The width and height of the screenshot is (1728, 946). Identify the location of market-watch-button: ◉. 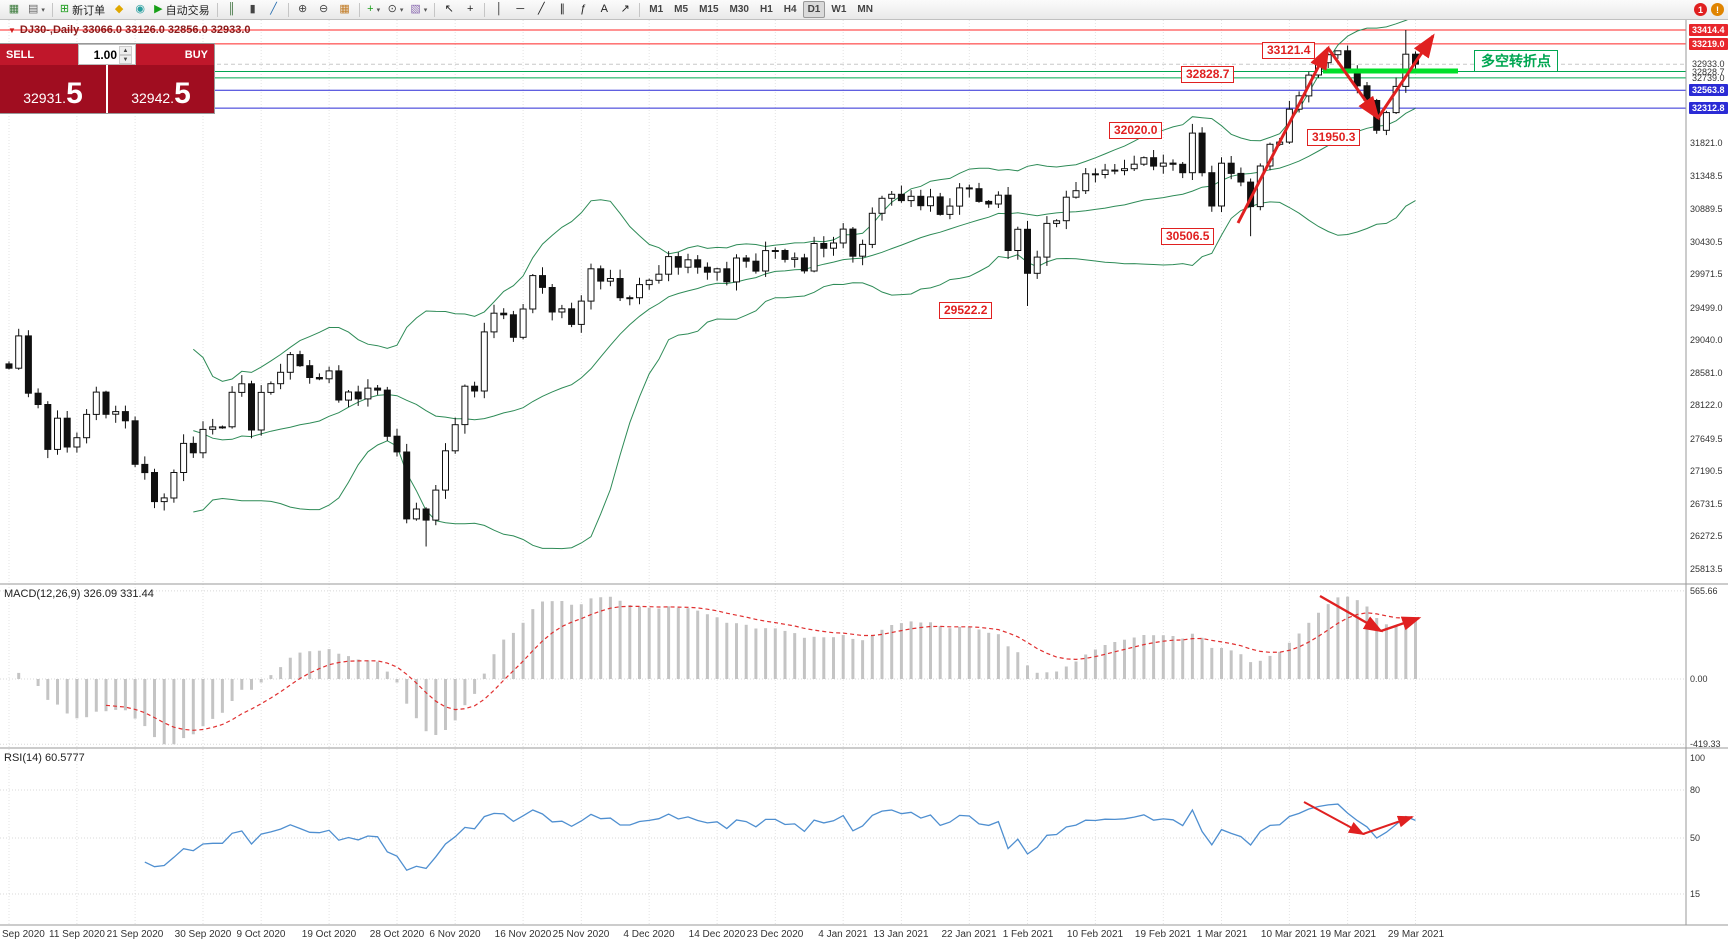
(140, 9).